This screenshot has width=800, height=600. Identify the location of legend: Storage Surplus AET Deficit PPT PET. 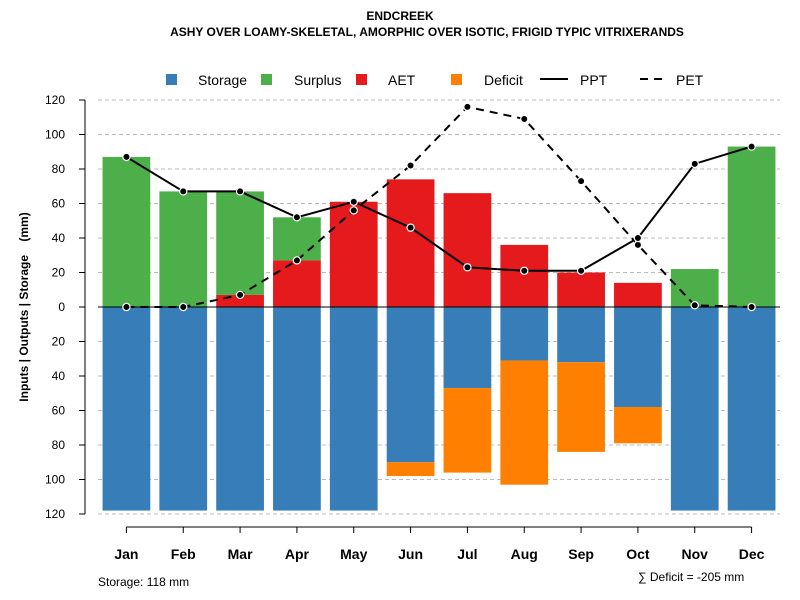
(435, 80).